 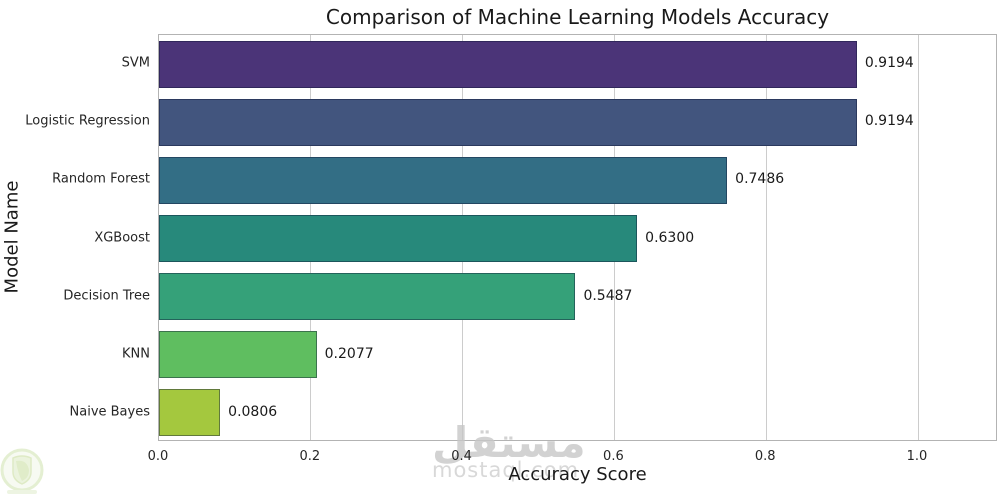 What do you see at coordinates (310, 456) in the screenshot?
I see `xtick-label-0.2: 0.2` at bounding box center [310, 456].